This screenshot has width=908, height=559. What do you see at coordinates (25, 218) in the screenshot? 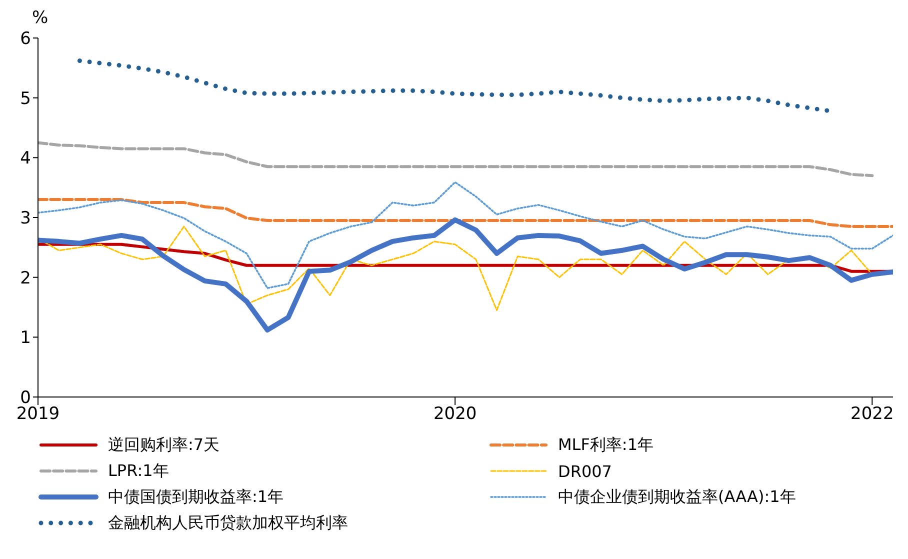
I see `y-tick-label: 3` at bounding box center [25, 218].